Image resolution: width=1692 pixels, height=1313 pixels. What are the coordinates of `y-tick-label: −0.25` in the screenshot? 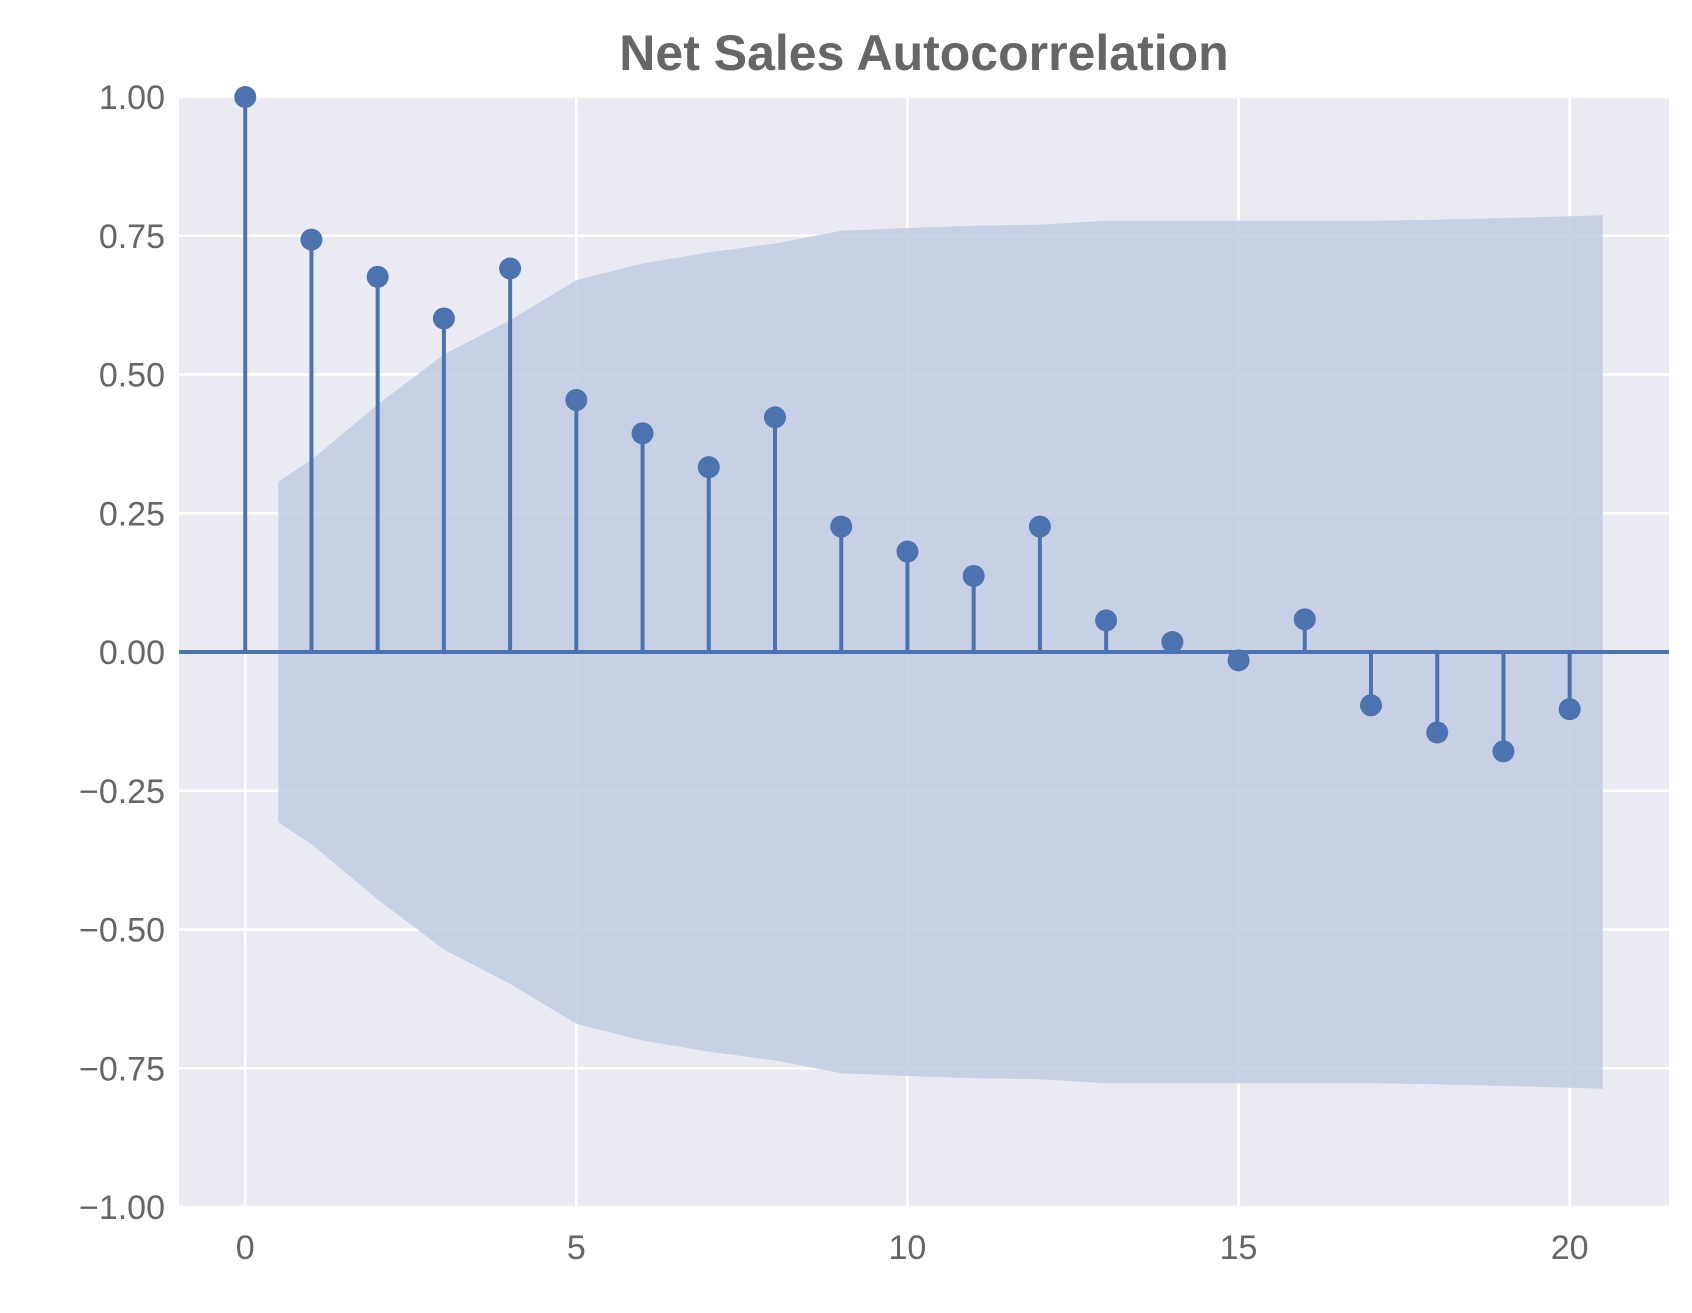 It's located at (122, 792).